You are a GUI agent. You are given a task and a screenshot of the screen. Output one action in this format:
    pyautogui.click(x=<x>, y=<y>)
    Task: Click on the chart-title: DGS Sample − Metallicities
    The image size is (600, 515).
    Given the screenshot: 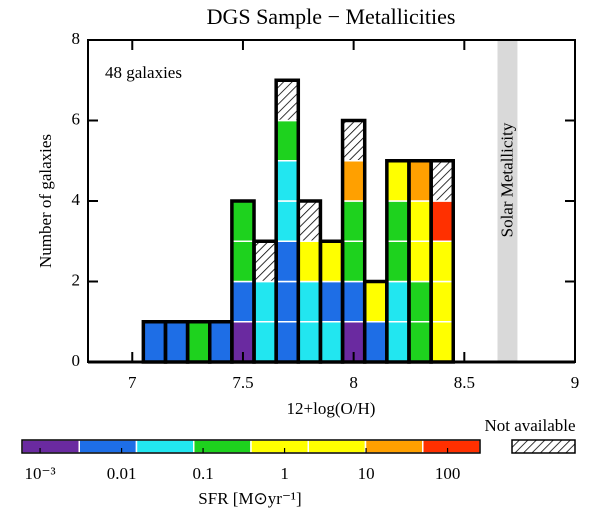 What is the action you would take?
    pyautogui.click(x=331, y=16)
    